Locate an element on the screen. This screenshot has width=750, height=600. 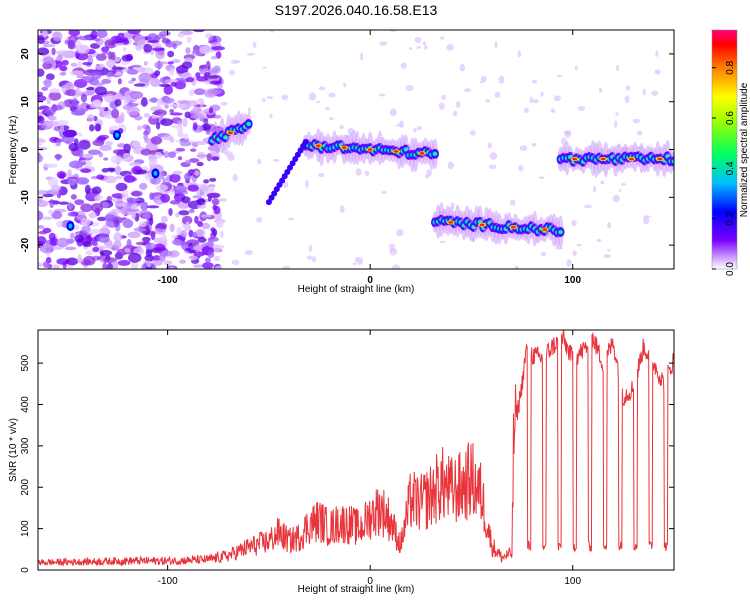
y-tick-label: -10 is located at coordinates (25, 197).